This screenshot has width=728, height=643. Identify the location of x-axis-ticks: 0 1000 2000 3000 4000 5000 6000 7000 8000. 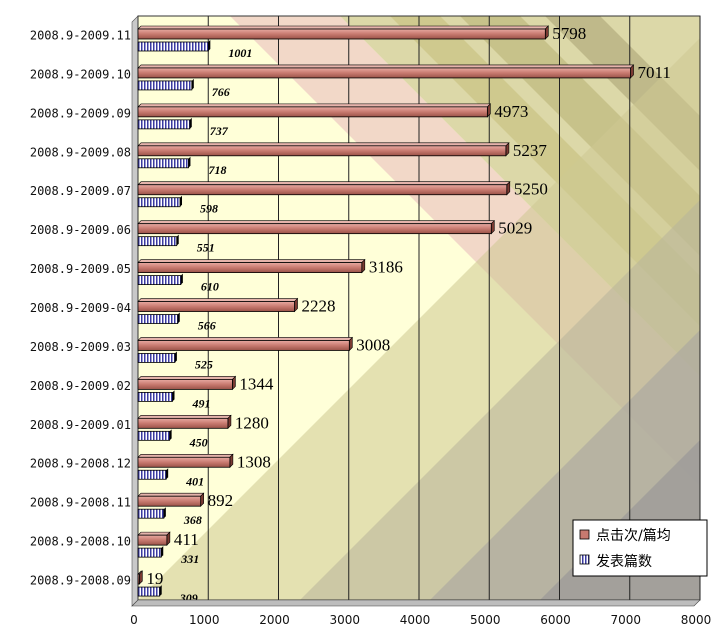
(420, 620).